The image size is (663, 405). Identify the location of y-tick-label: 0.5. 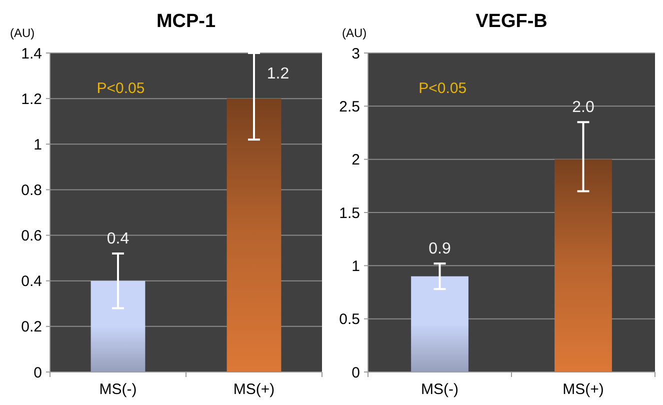
(349, 319).